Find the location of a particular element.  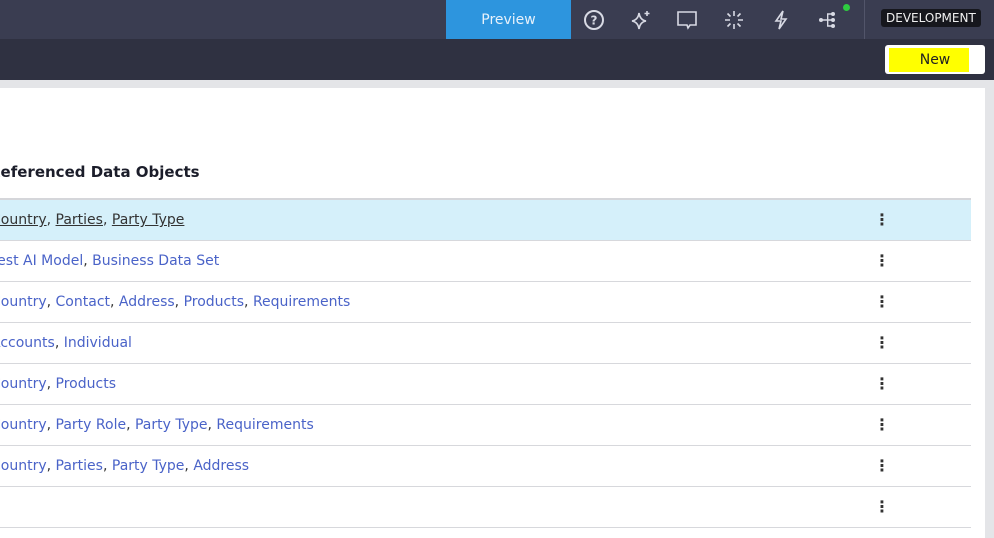

data-object-link: Contact is located at coordinates (82, 302).